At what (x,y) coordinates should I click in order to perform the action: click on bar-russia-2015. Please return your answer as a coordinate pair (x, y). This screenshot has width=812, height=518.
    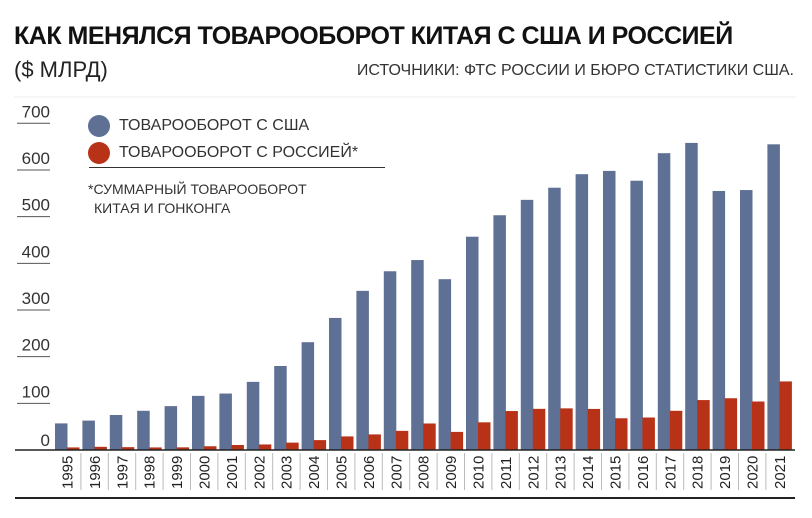
    Looking at the image, I should click on (621, 434).